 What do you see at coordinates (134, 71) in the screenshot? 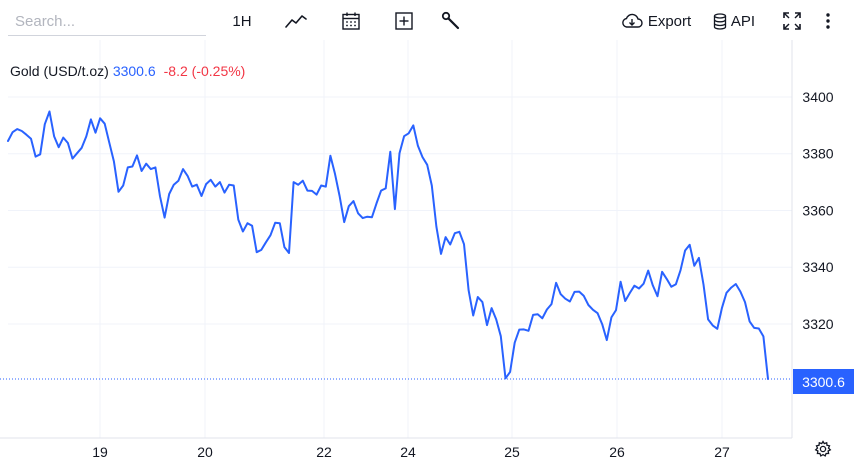
I see `current-price: 3300.6` at bounding box center [134, 71].